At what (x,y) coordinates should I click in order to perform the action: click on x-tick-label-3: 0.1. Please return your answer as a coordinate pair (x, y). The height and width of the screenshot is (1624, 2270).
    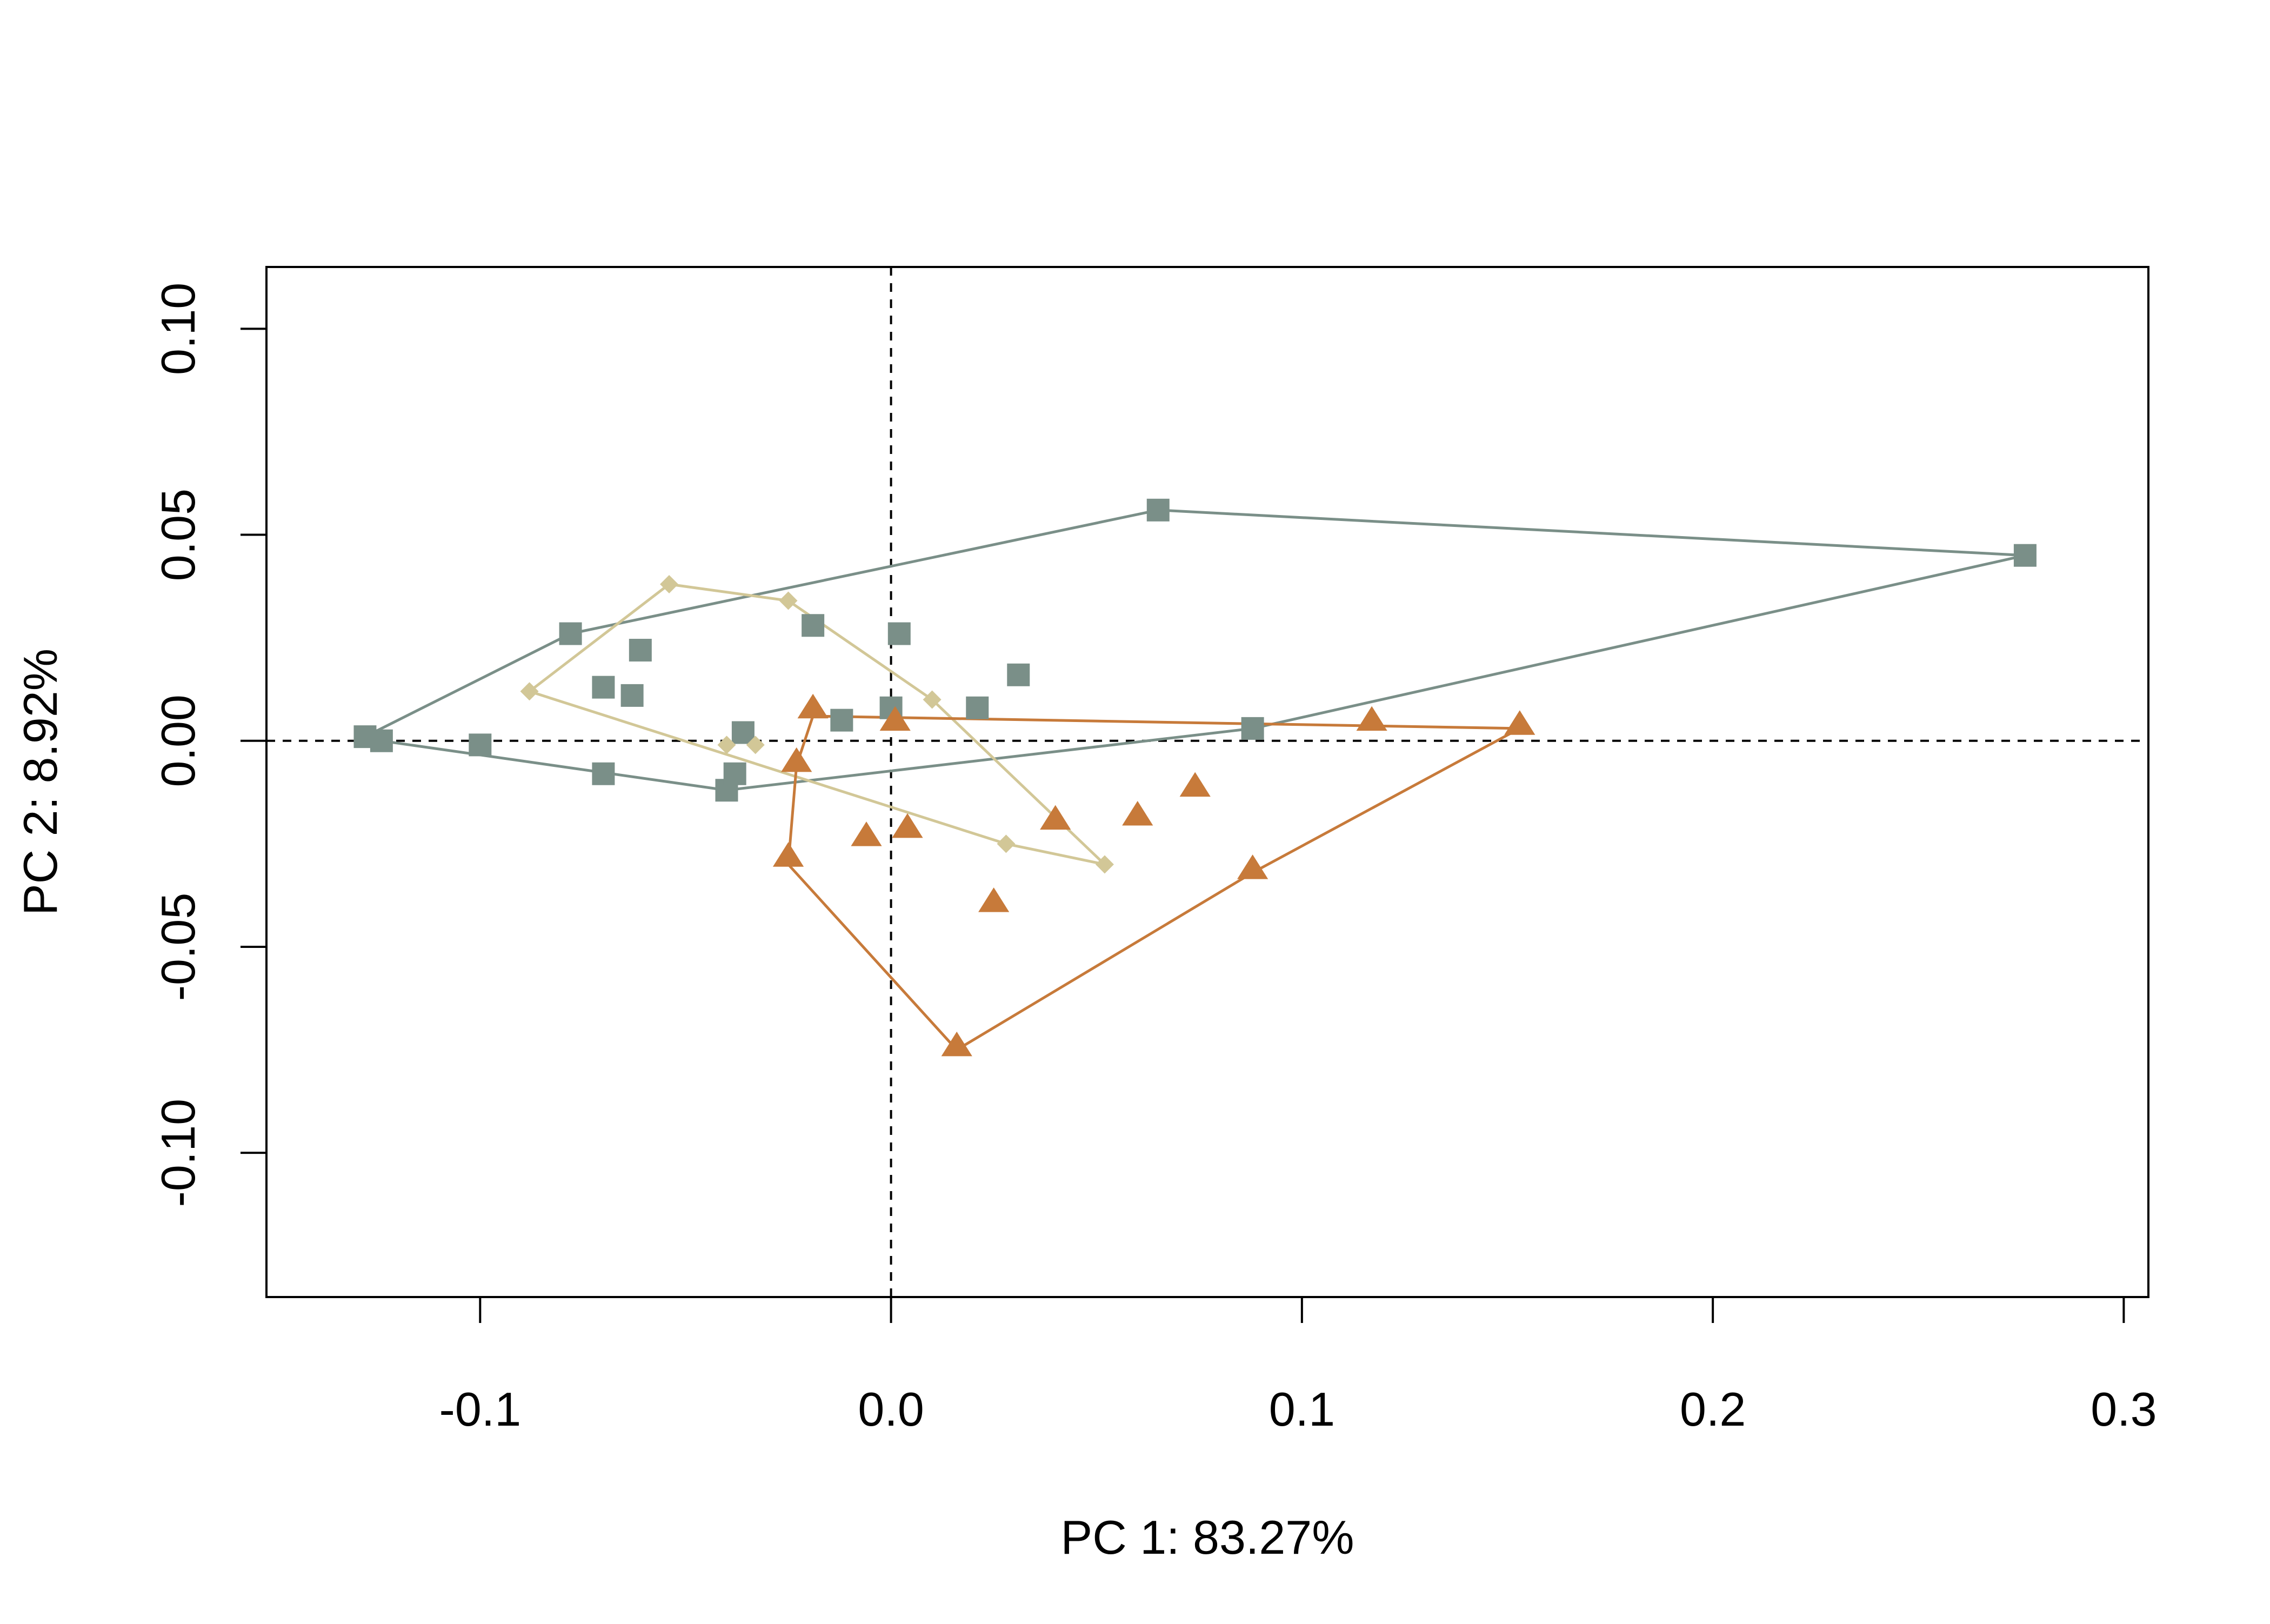
    Looking at the image, I should click on (1302, 1409).